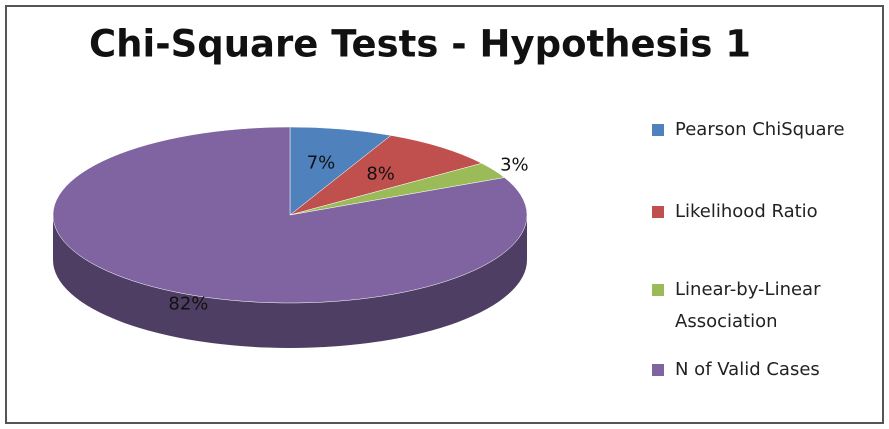  I want to click on legend-label: N of Valid Cases, so click(747, 369).